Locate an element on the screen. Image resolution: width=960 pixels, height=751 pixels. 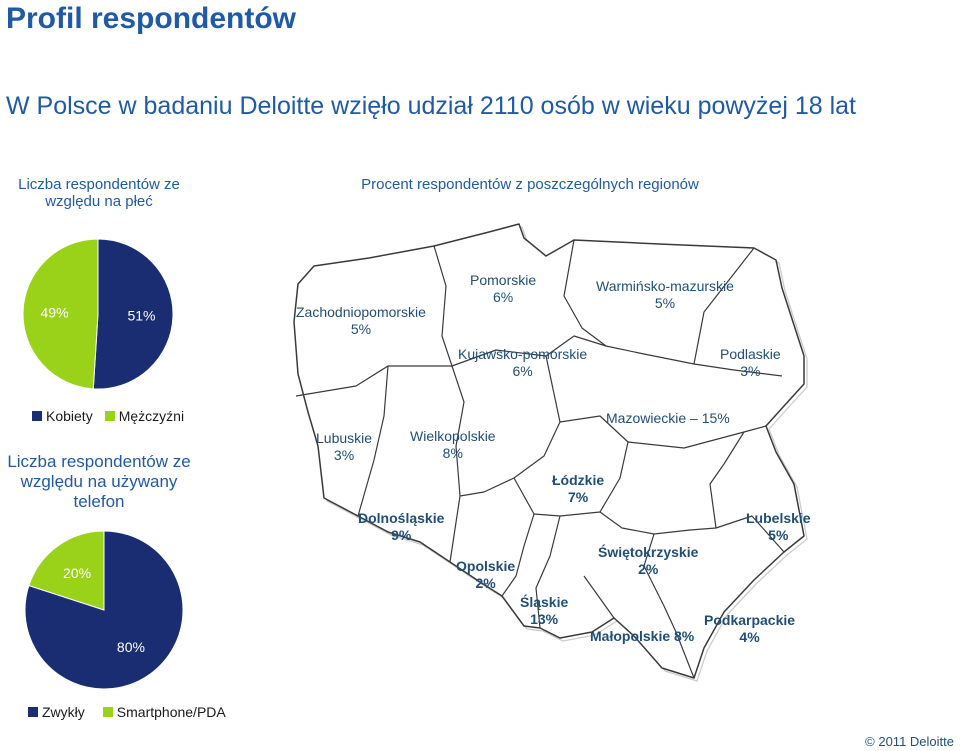
region-warminsko-mazurskie: Warmińsko-mazurskie 5% is located at coordinates (665, 294).